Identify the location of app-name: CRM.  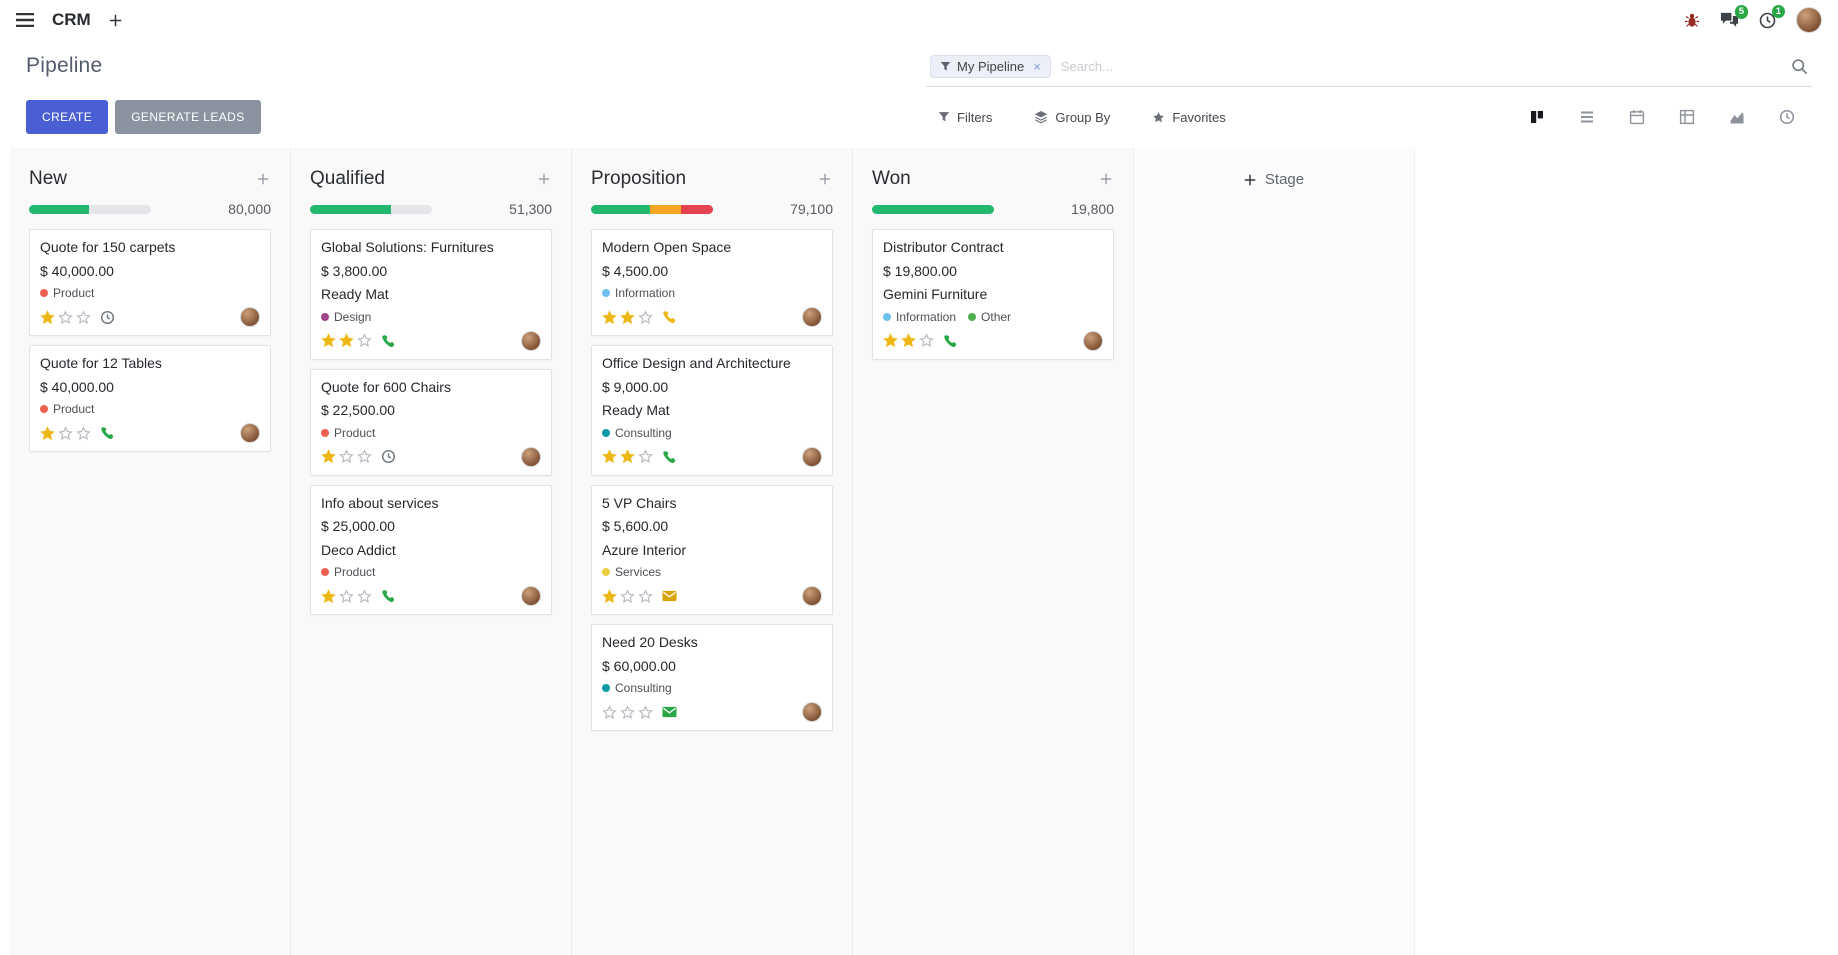
(71, 19).